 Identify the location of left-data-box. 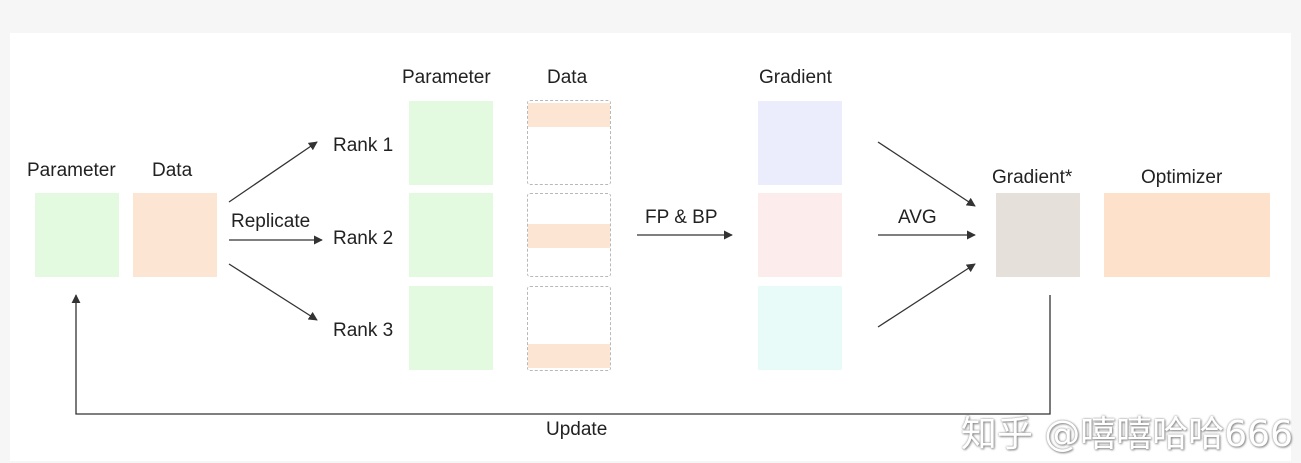
(175, 235).